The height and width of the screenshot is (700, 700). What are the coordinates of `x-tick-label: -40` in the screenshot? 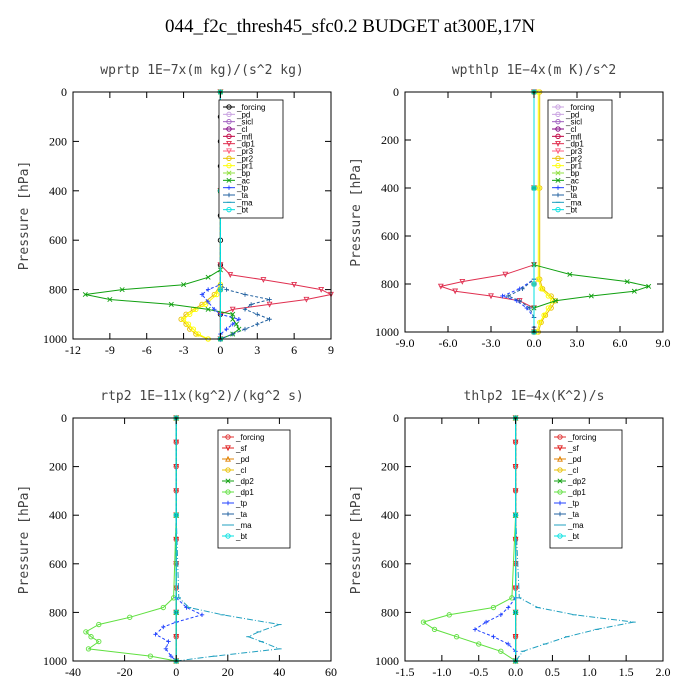 It's located at (73, 672).